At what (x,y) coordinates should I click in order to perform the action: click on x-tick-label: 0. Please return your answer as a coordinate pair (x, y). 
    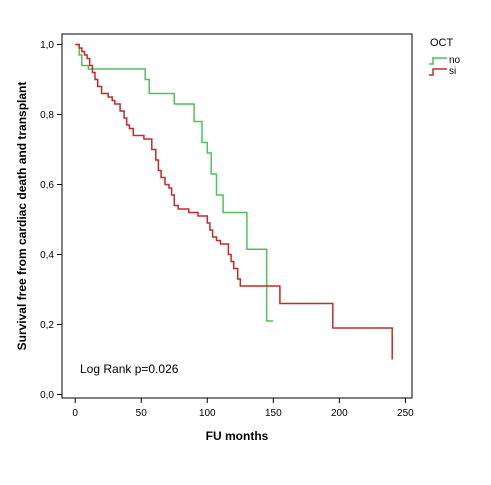
    Looking at the image, I should click on (75, 413).